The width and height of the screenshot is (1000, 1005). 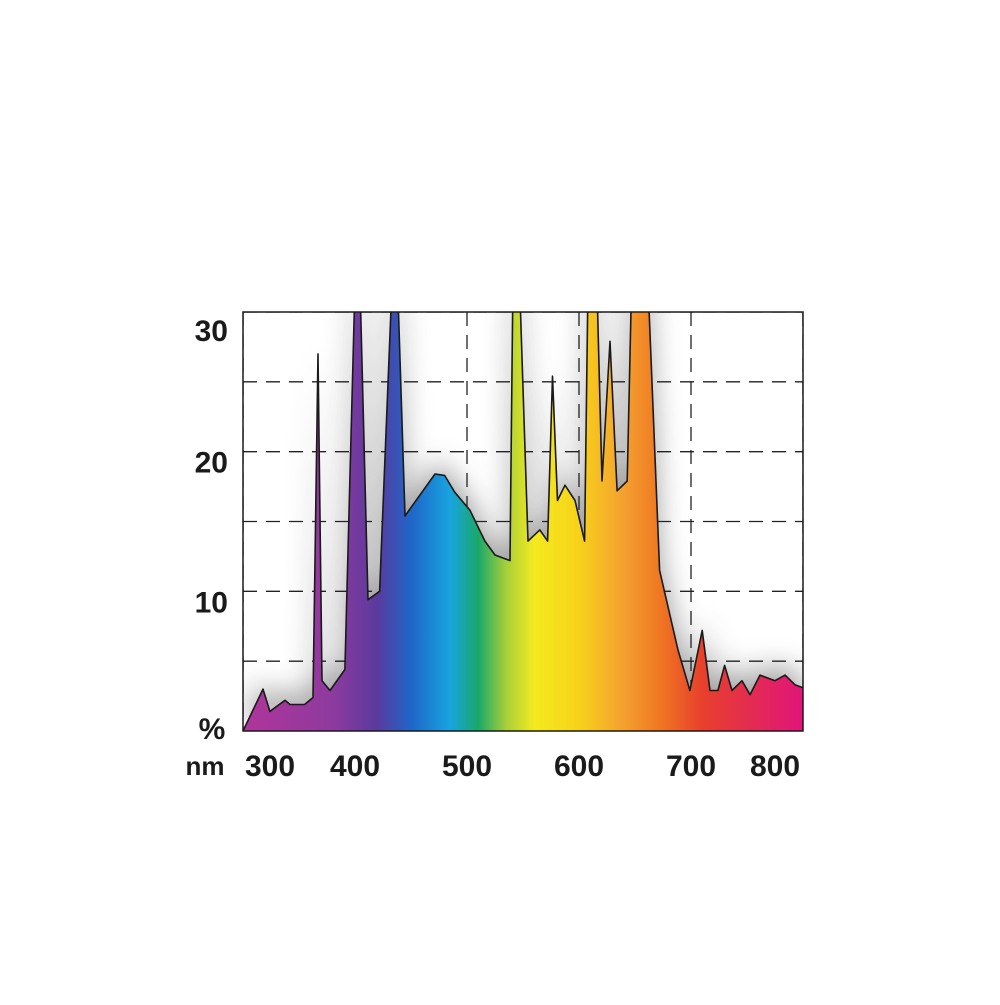 I want to click on x-tick-label: 400, so click(x=355, y=766).